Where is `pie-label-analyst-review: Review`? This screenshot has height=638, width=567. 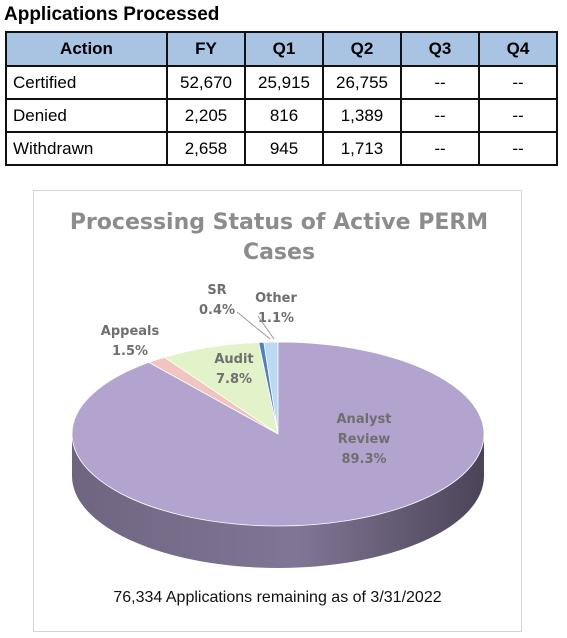 pie-label-analyst-review: Review is located at coordinates (364, 439).